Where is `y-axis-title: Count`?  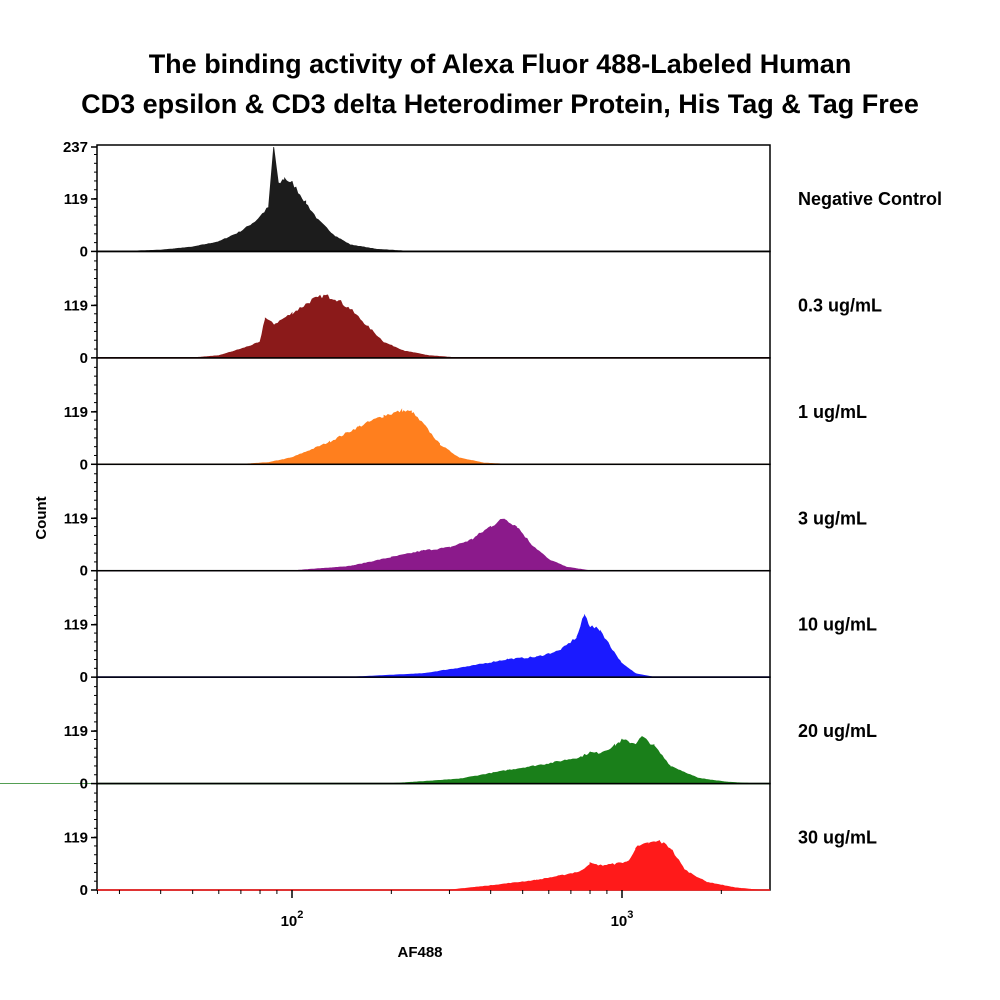
y-axis-title: Count is located at coordinates (41, 517).